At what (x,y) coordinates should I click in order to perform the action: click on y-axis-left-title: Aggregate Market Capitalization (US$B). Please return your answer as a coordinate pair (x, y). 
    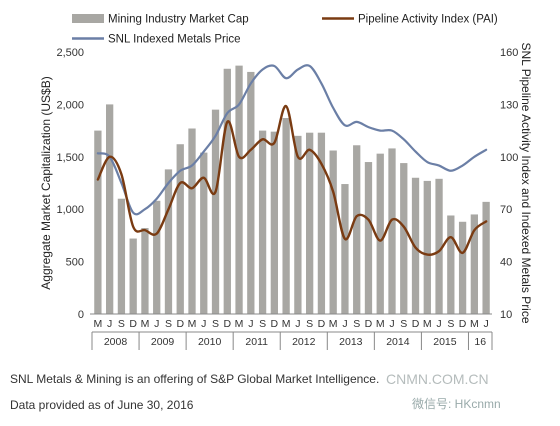
    Looking at the image, I should click on (46, 182).